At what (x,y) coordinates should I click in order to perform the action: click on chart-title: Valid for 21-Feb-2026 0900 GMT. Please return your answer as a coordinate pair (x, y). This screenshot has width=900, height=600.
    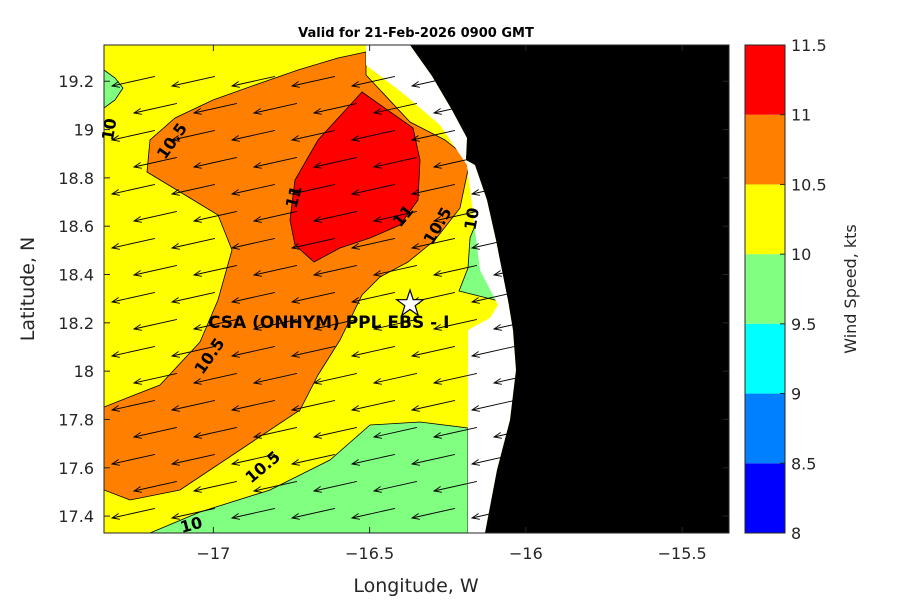
    Looking at the image, I should click on (416, 33).